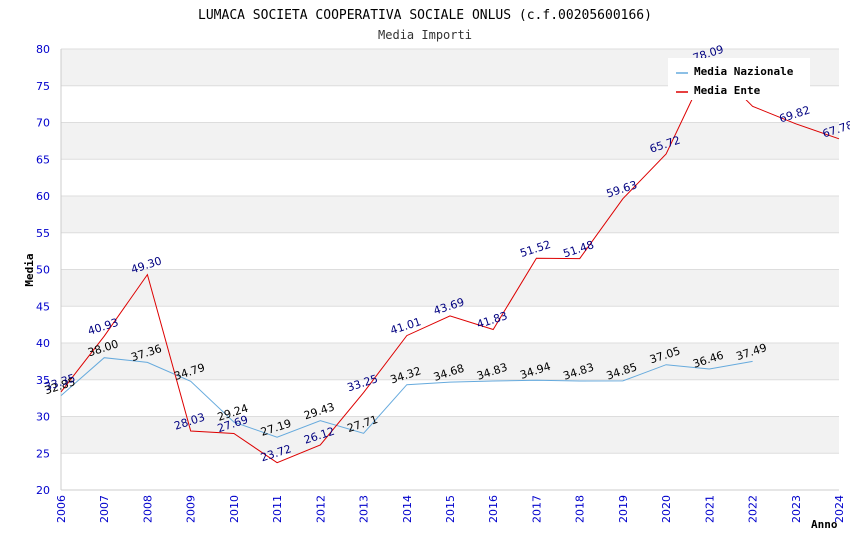 This screenshot has width=850, height=550. What do you see at coordinates (104, 509) in the screenshot?
I see `x-tick-label: 2007` at bounding box center [104, 509].